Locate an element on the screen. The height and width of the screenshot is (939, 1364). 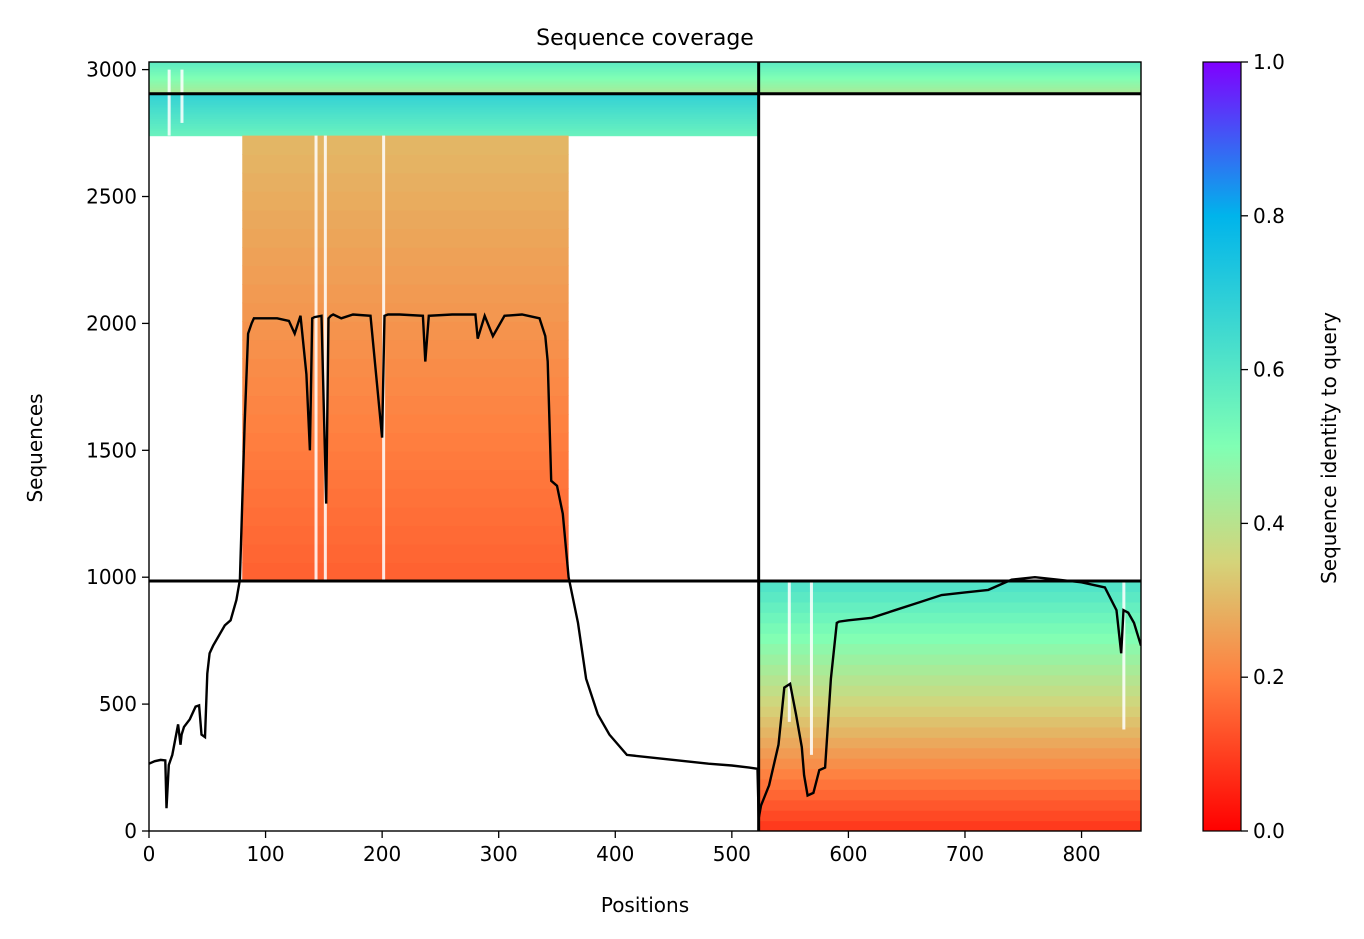
x-tick-label: 0 is located at coordinates (149, 854).